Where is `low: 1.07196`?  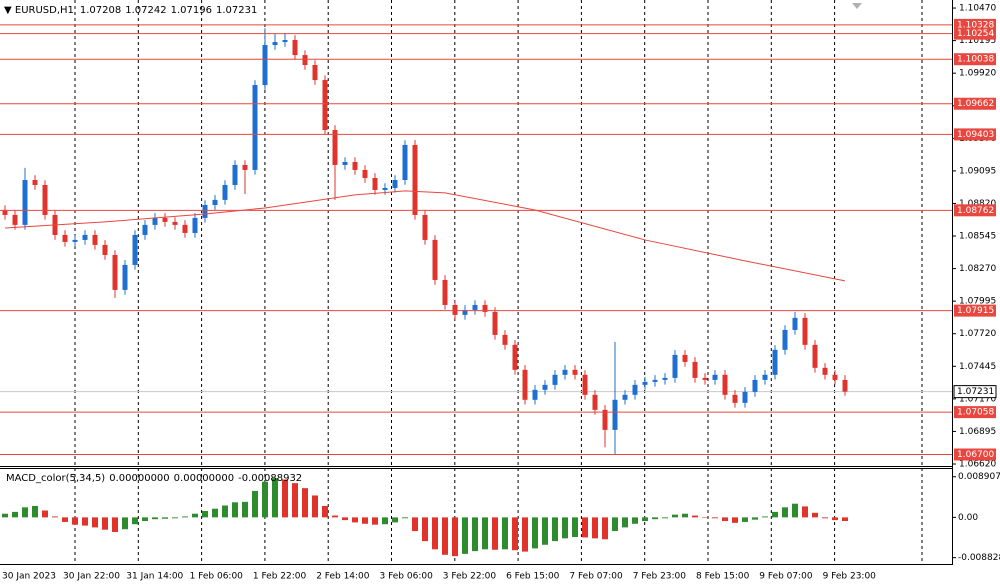 low: 1.07196 is located at coordinates (191, 10).